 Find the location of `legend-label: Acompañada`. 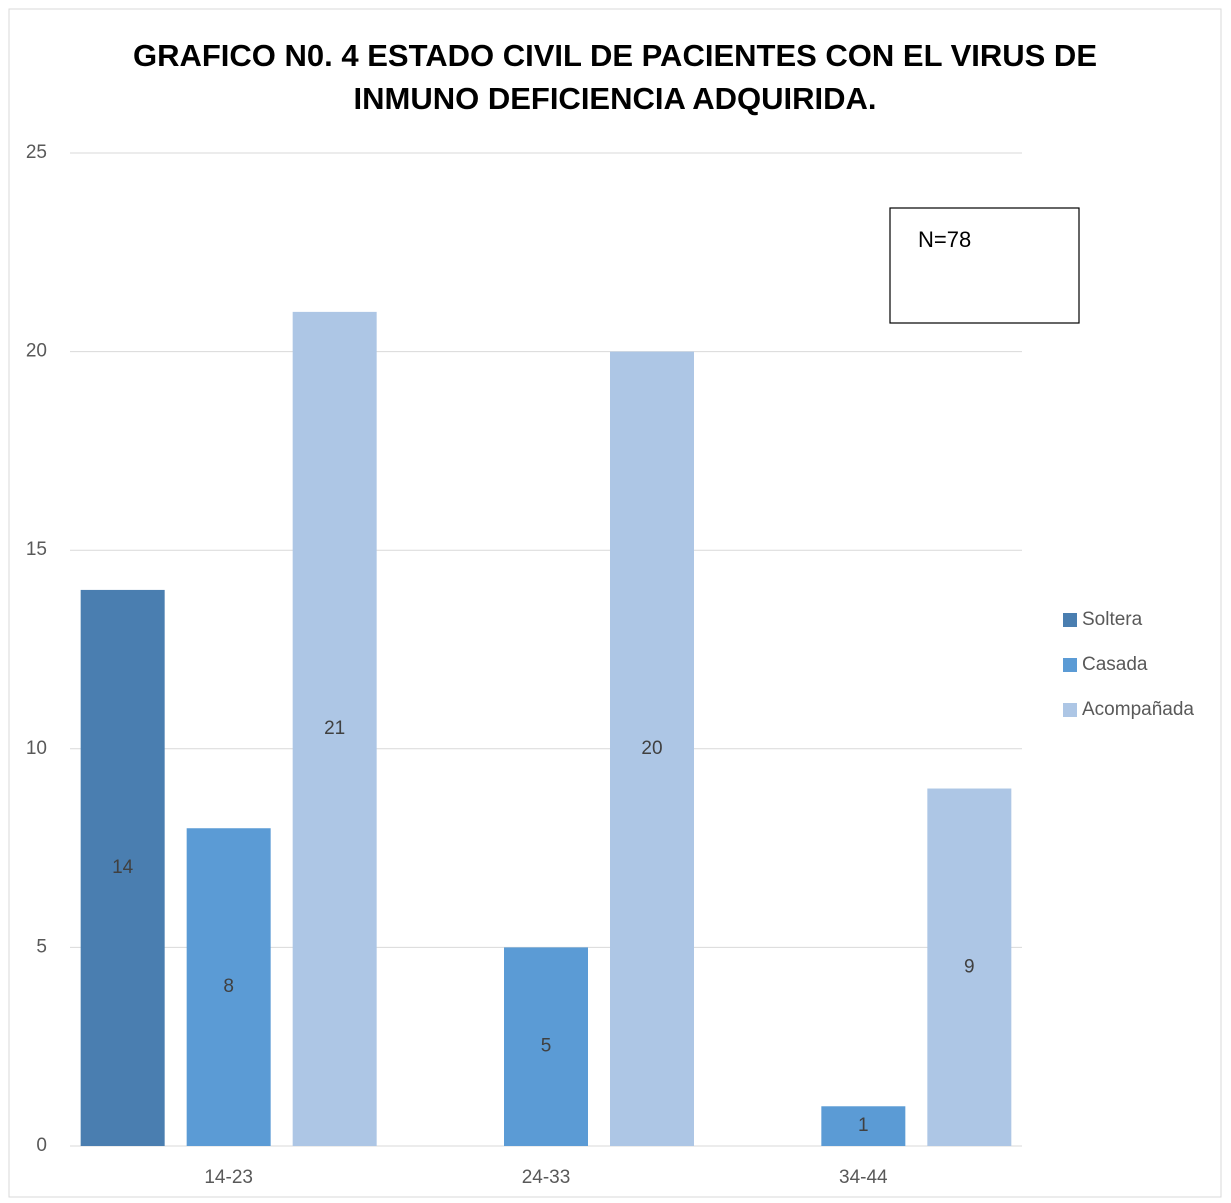

legend-label: Acompañada is located at coordinates (1138, 709).